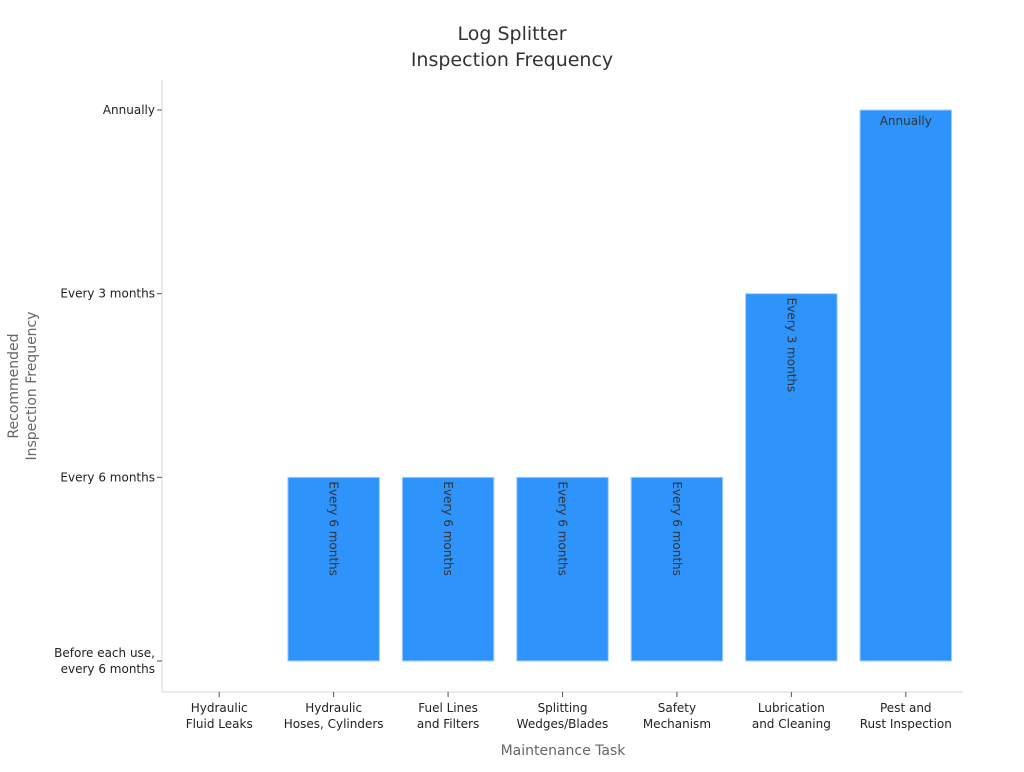  I want to click on y-tick-label: every 6 months, so click(108, 669).